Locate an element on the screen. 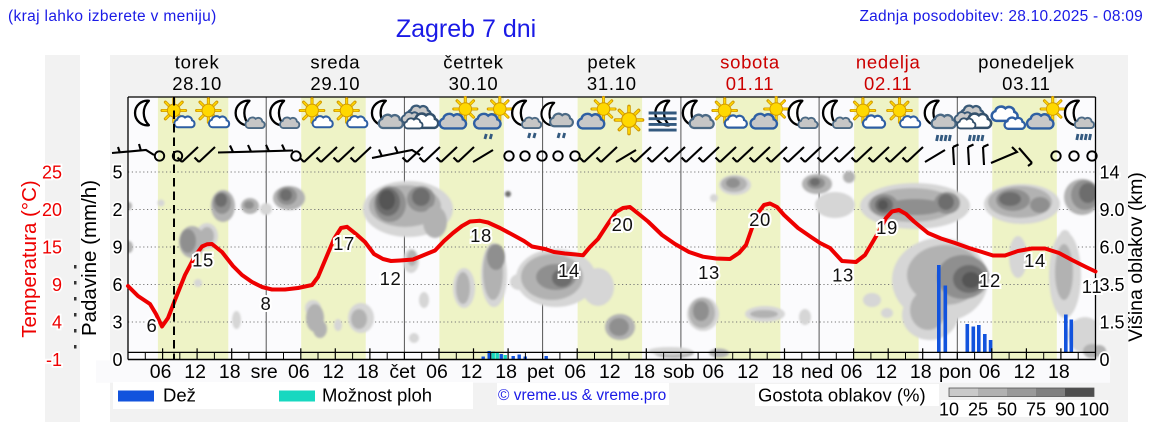 The width and height of the screenshot is (1152, 443). svg-text: pet is located at coordinates (541, 372).